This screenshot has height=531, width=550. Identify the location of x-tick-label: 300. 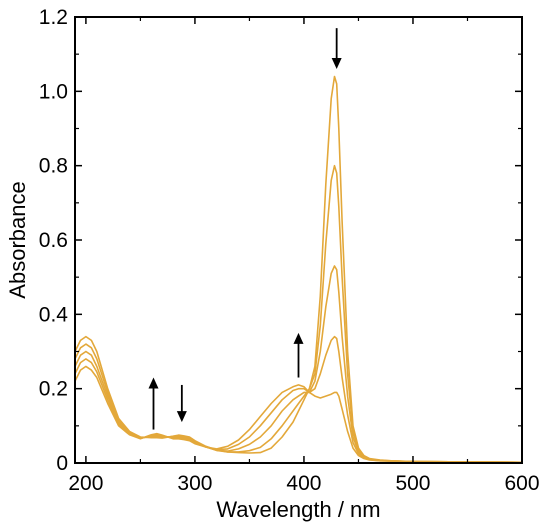
(194, 483).